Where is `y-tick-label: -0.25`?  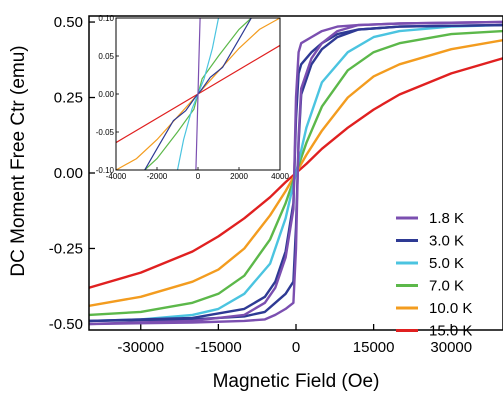 y-tick-label: -0.25 is located at coordinates (66, 248).